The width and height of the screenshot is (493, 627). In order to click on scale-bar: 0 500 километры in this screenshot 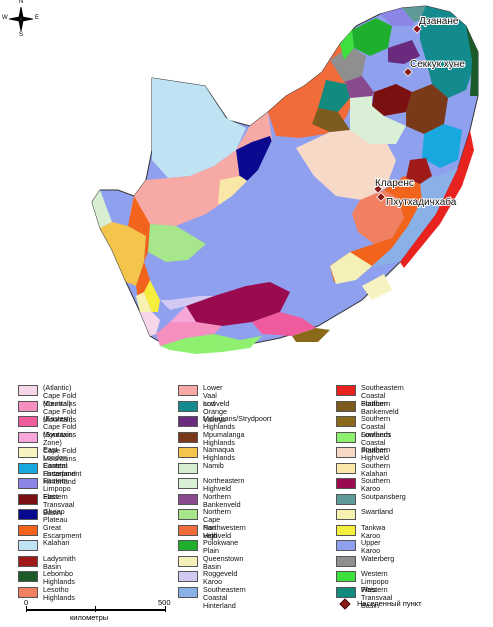, I will do `click(95, 612)`.